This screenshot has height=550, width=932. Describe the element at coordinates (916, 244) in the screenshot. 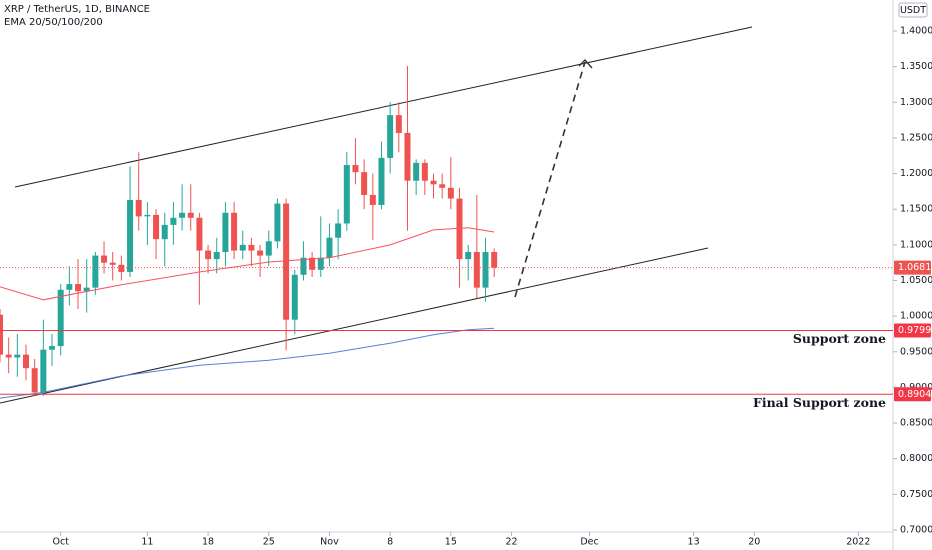

I see `y-tick-label: 1.1000` at that location.